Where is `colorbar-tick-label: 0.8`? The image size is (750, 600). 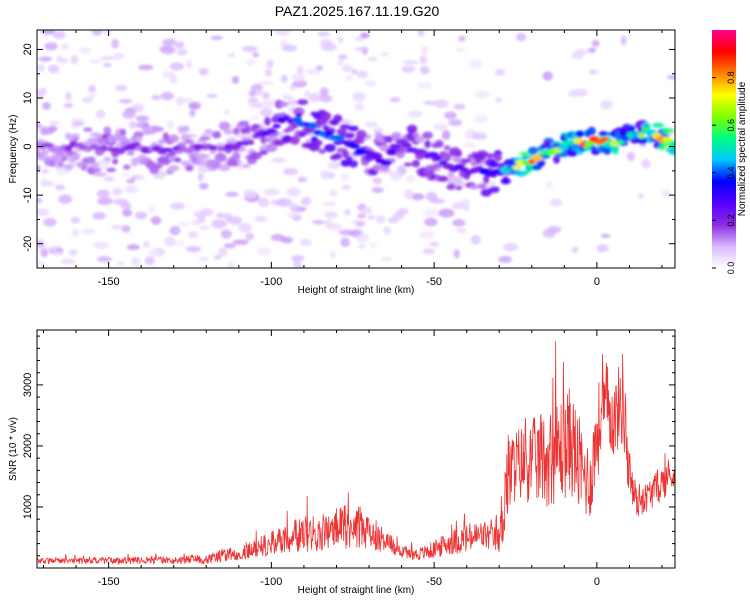
colorbar-tick-label: 0.8 is located at coordinates (731, 77).